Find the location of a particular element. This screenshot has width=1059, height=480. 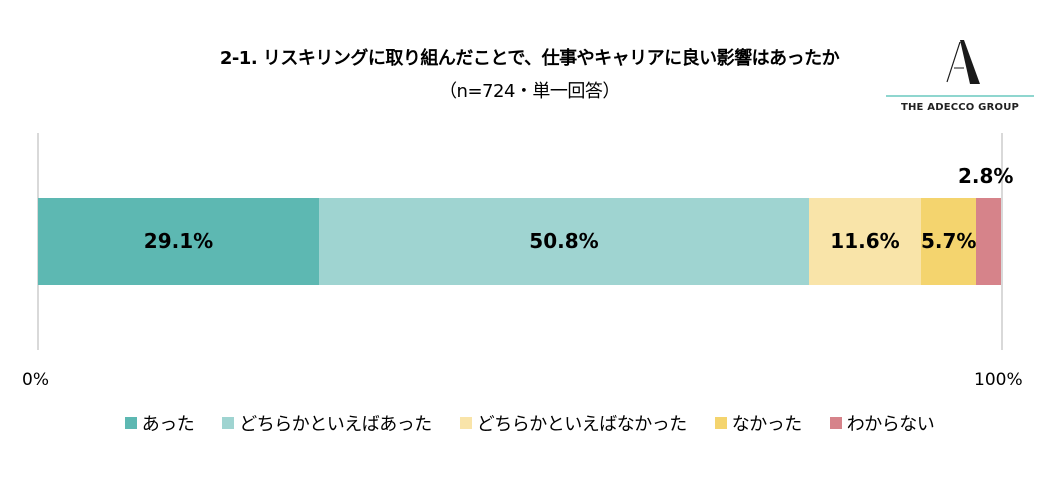

bar-segment-nakatta: 5.7% is located at coordinates (948, 241).